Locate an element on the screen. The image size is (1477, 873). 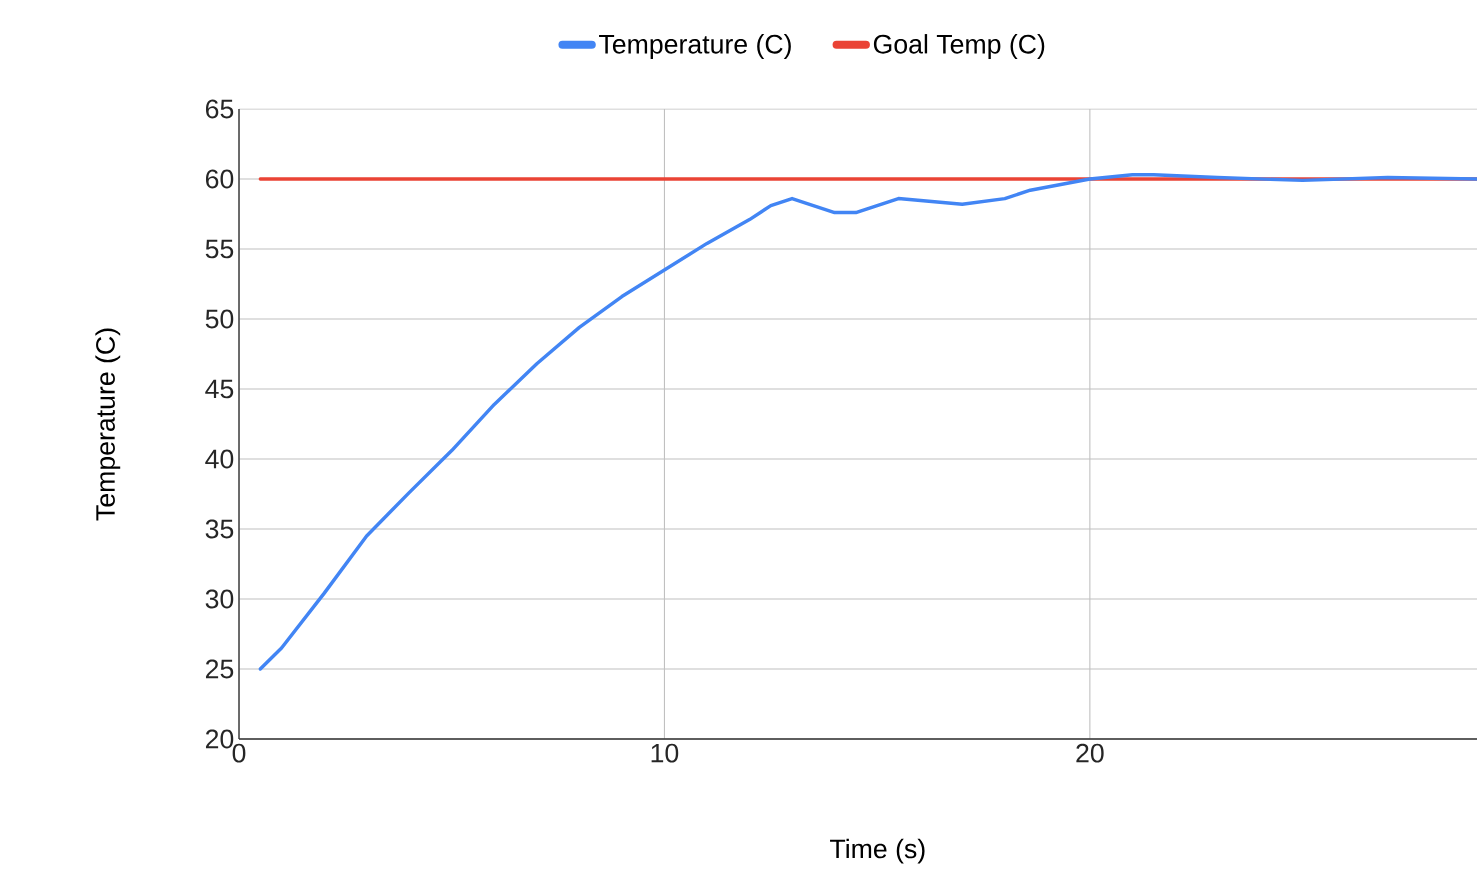
legend-label: Temperature (C) is located at coordinates (695, 46).